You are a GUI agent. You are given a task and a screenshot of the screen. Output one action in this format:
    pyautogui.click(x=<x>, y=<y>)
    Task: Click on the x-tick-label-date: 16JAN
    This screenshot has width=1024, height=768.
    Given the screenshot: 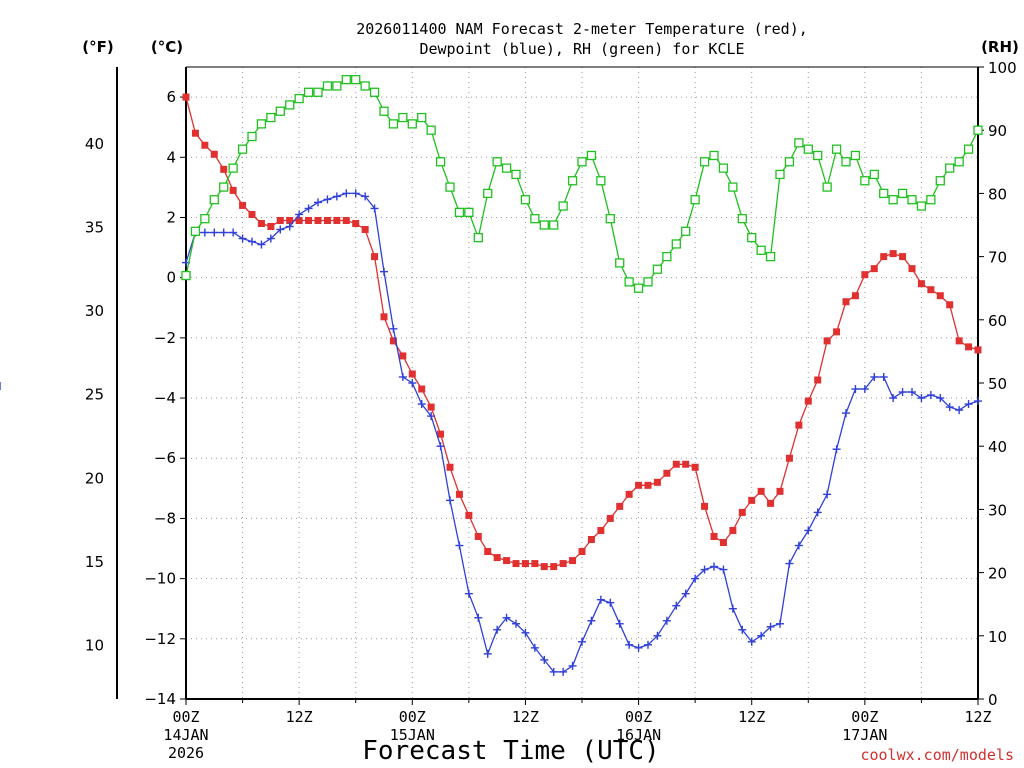 What is the action you would take?
    pyautogui.click(x=638, y=735)
    